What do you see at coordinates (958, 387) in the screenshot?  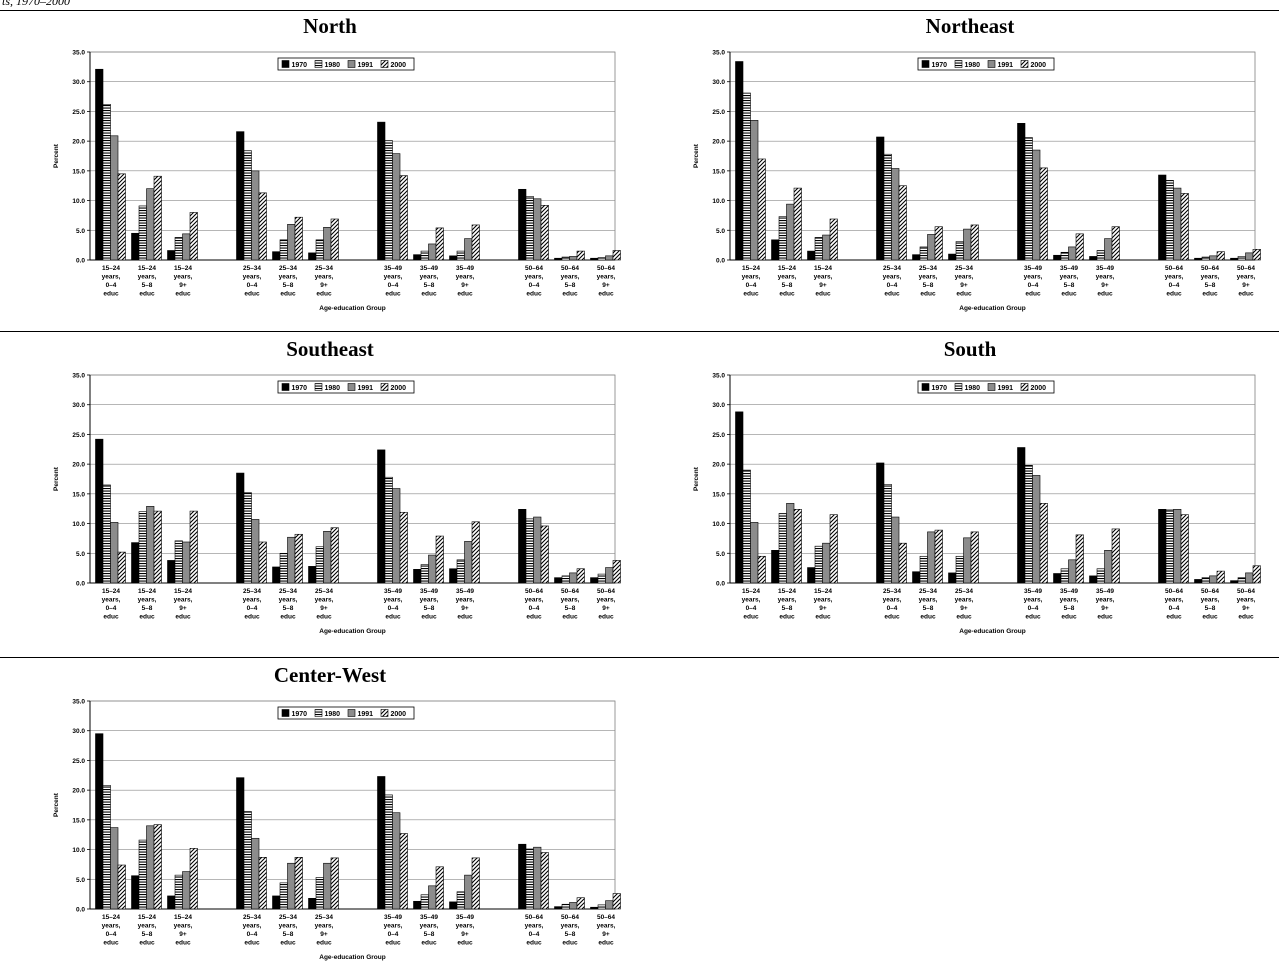 I see `legend-swatch` at bounding box center [958, 387].